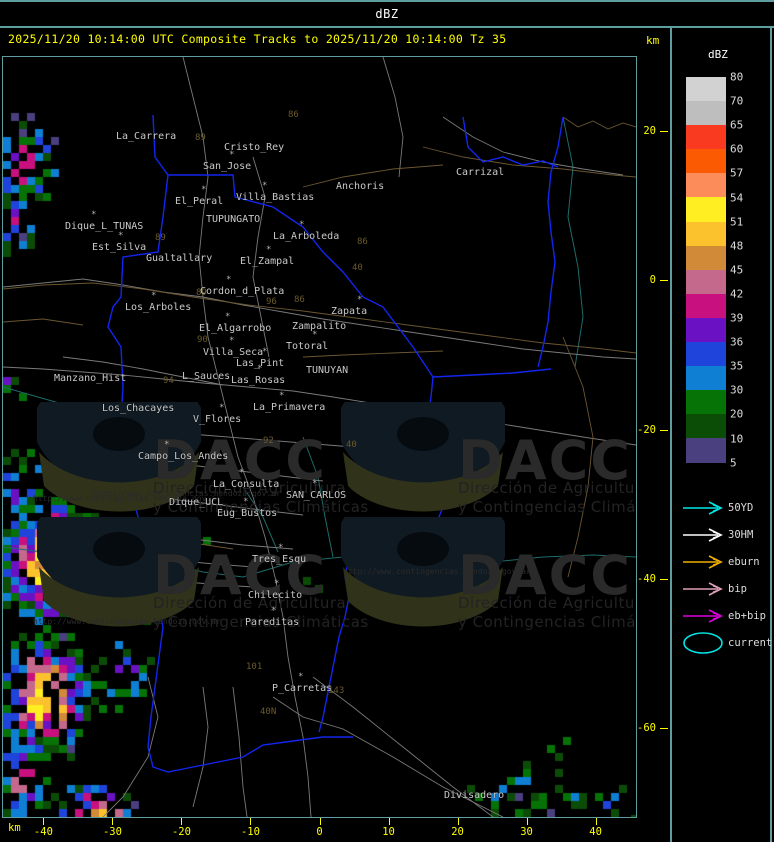  What do you see at coordinates (737, 246) in the screenshot?
I see `dbz-scale-value: 48` at bounding box center [737, 246].